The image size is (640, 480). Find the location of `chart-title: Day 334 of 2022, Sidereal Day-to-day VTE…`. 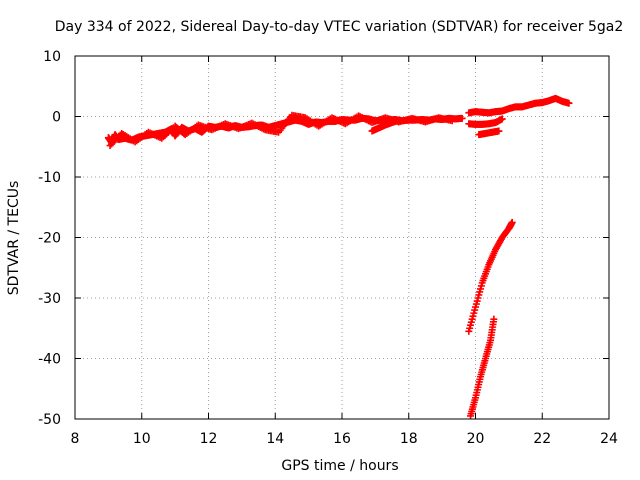

chart-title: Day 334 of 2022, Sidereal Day-to-day VTE… is located at coordinates (339, 27).